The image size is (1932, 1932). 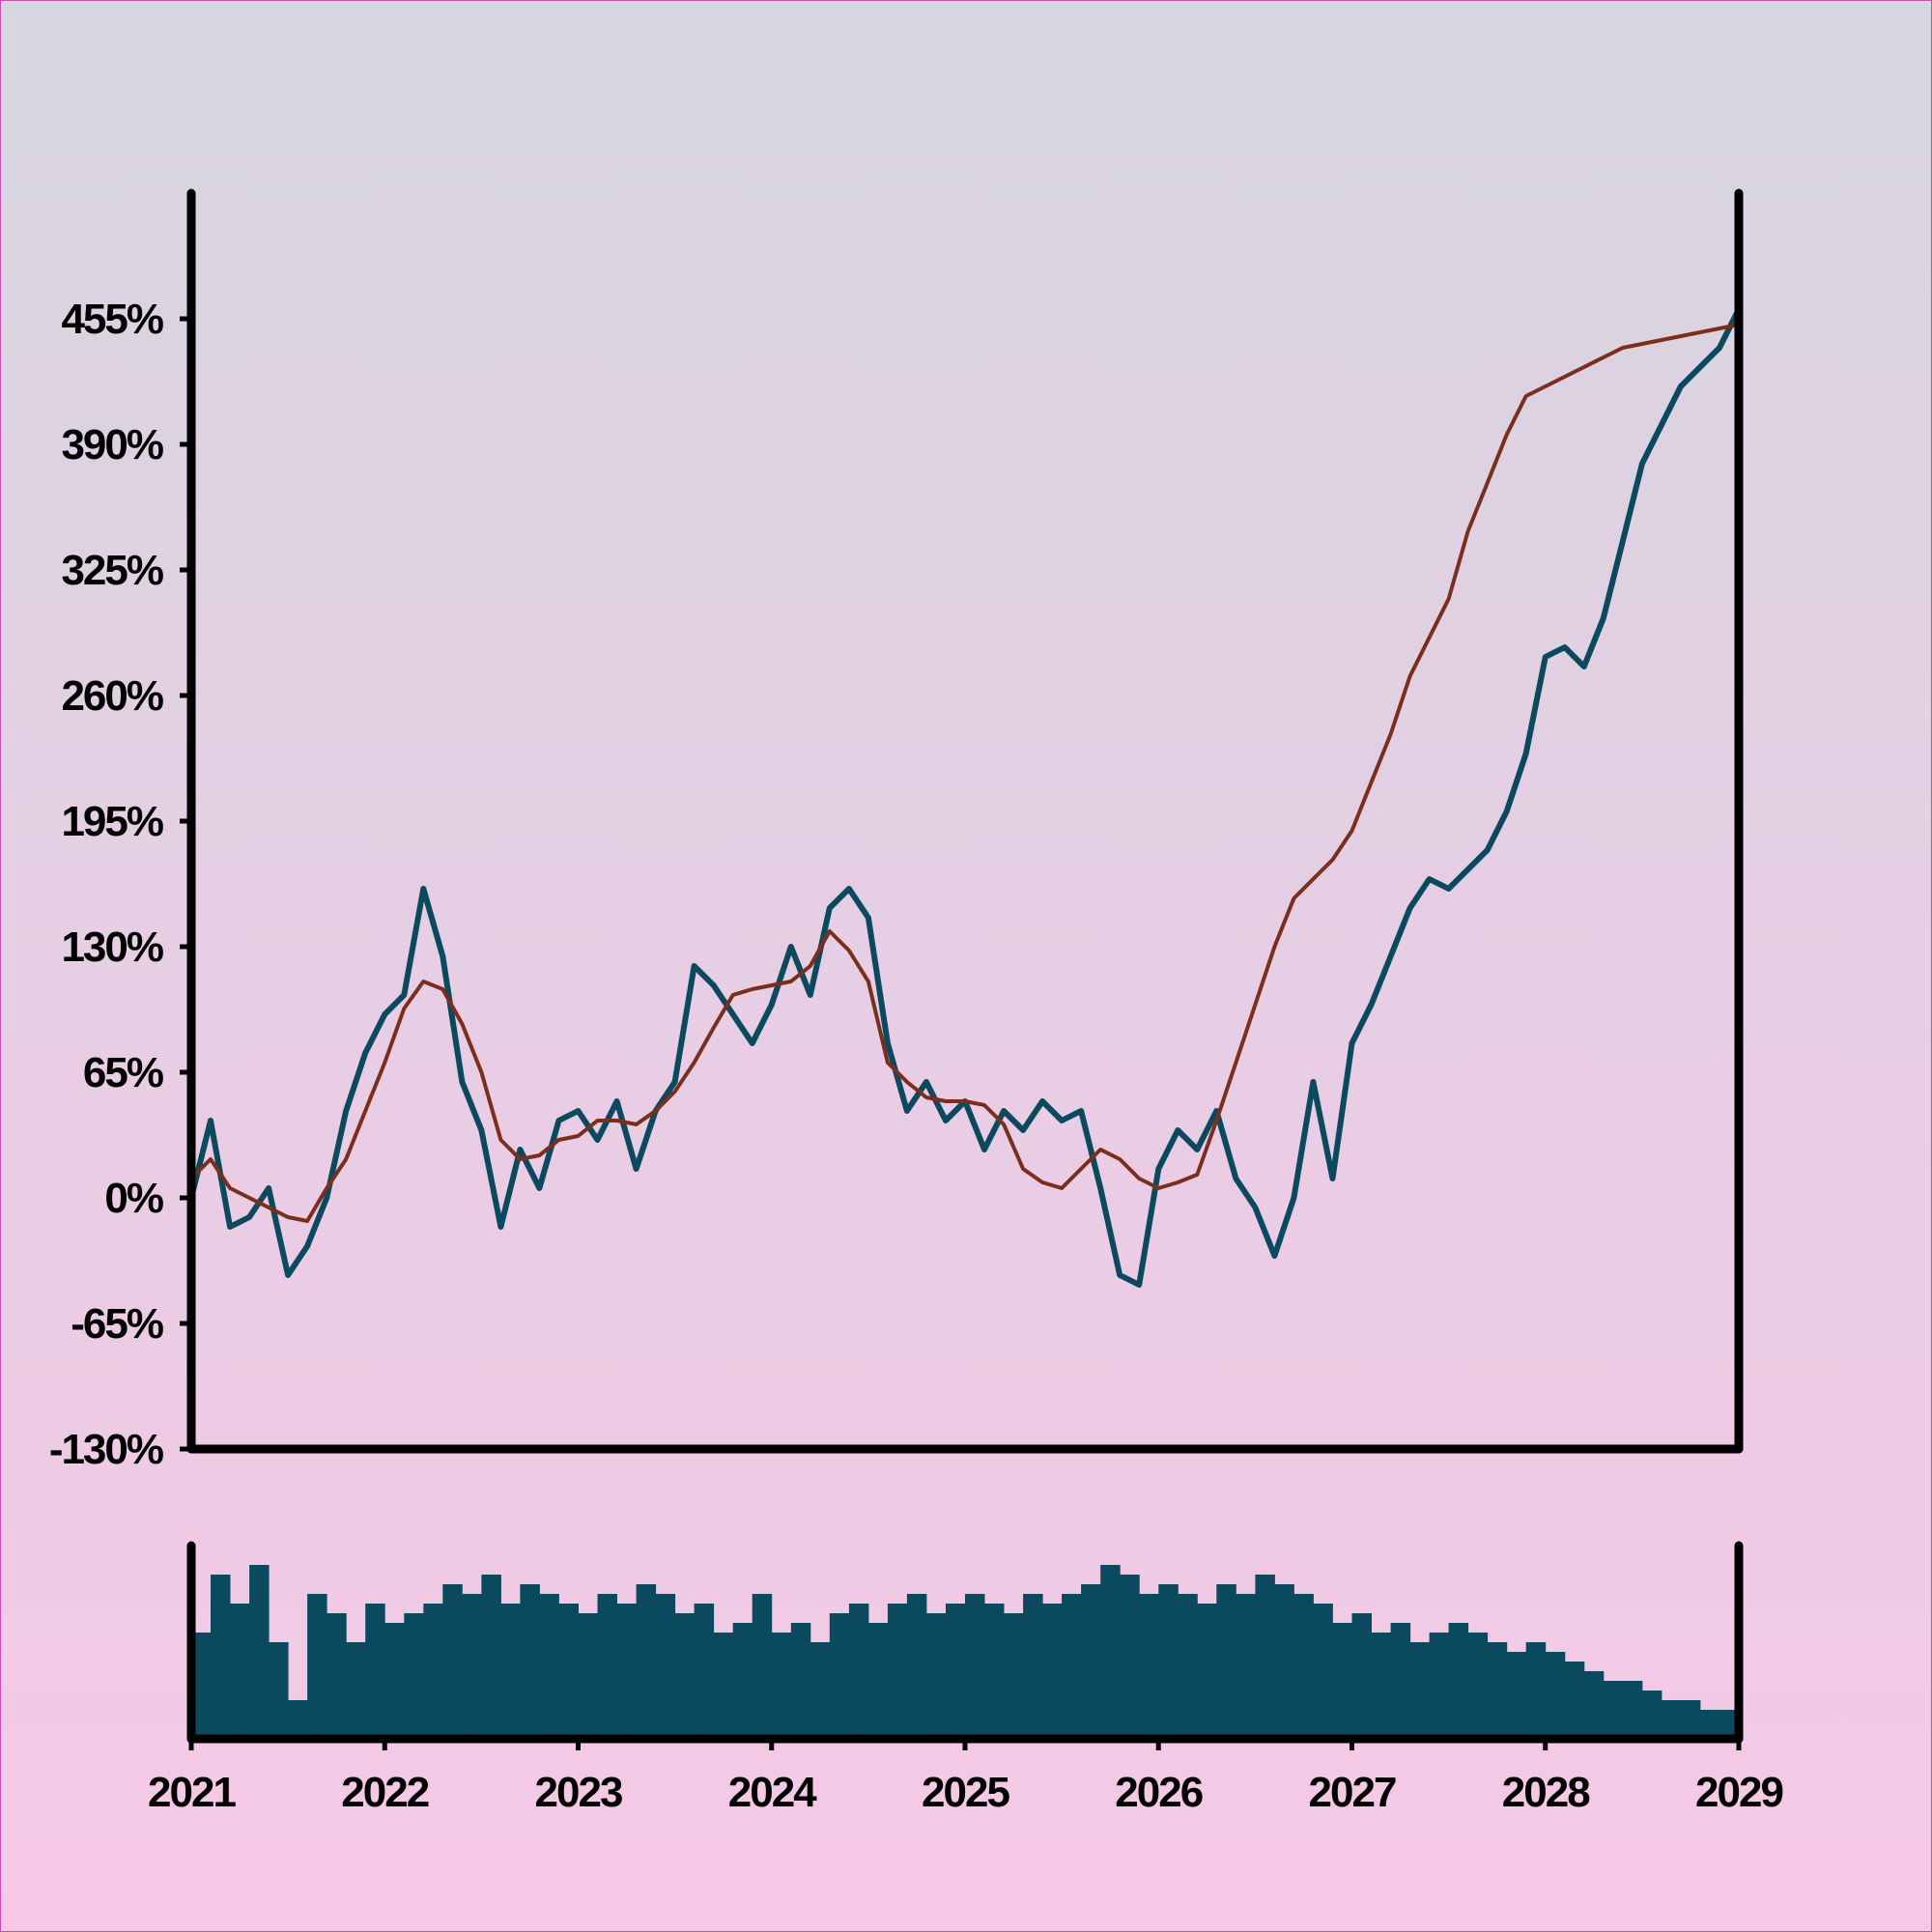 What do you see at coordinates (111, 570) in the screenshot?
I see `y-tick-label: 325%` at bounding box center [111, 570].